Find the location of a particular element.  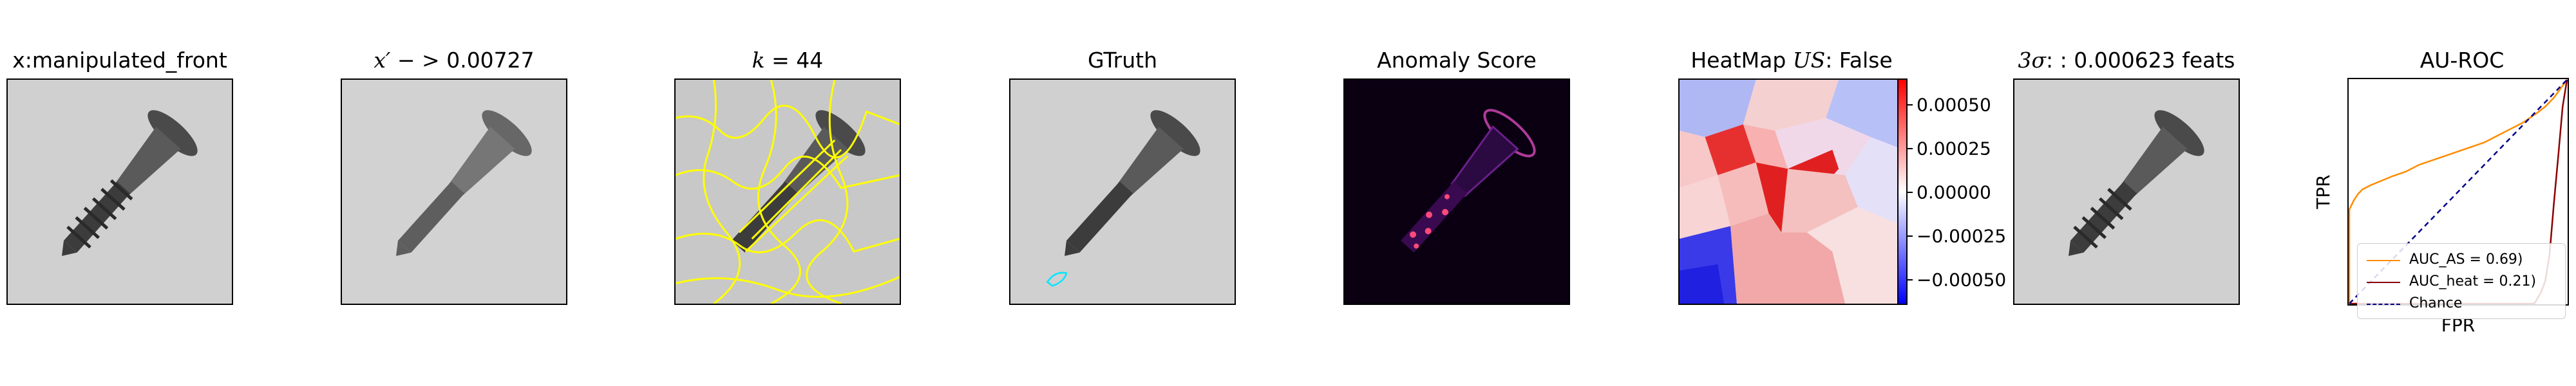

panel-title-suffix: : : 0.000623 feats is located at coordinates (2140, 60).